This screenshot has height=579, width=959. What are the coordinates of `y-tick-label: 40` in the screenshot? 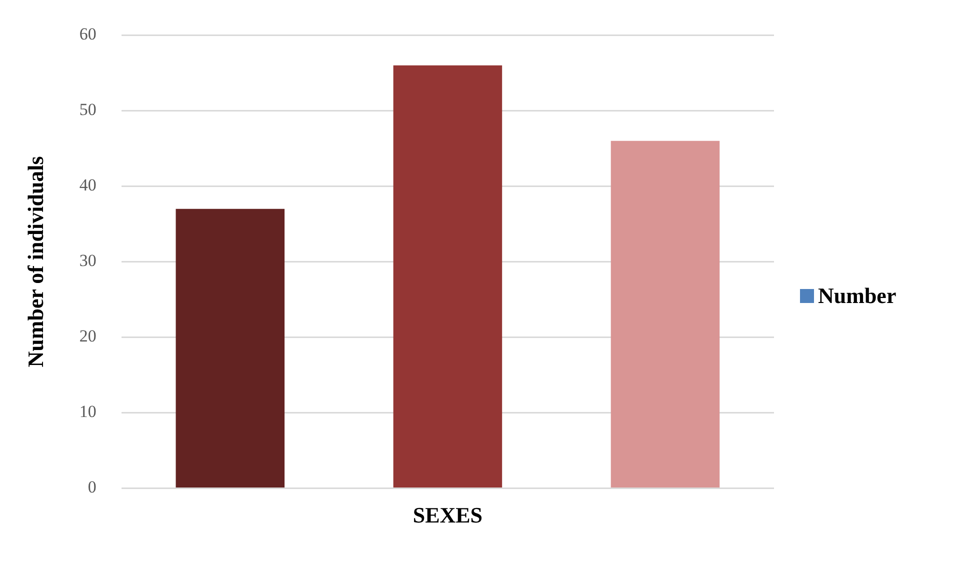 It's located at (87, 185).